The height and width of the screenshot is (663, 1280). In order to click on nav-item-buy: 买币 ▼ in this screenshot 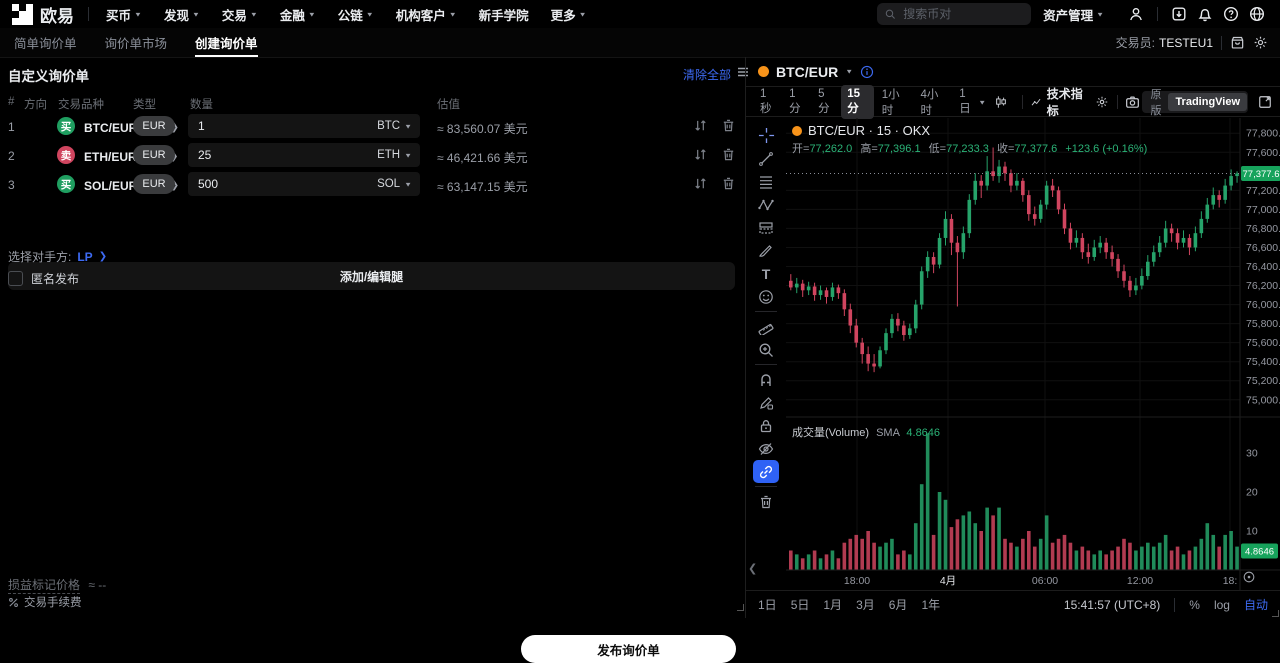, I will do `click(124, 15)`.